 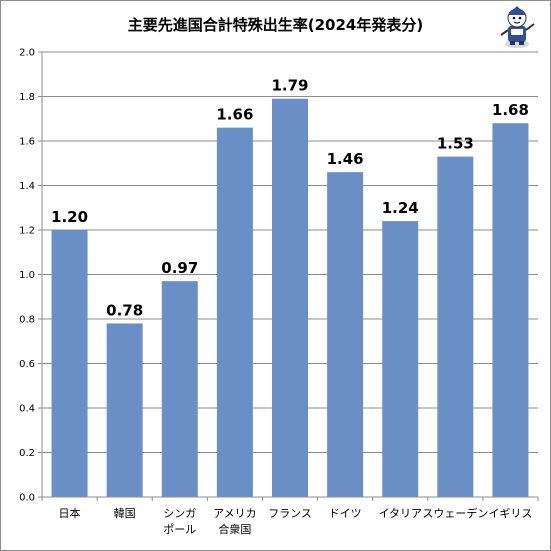 I want to click on mascot-character-icon, so click(x=517, y=27).